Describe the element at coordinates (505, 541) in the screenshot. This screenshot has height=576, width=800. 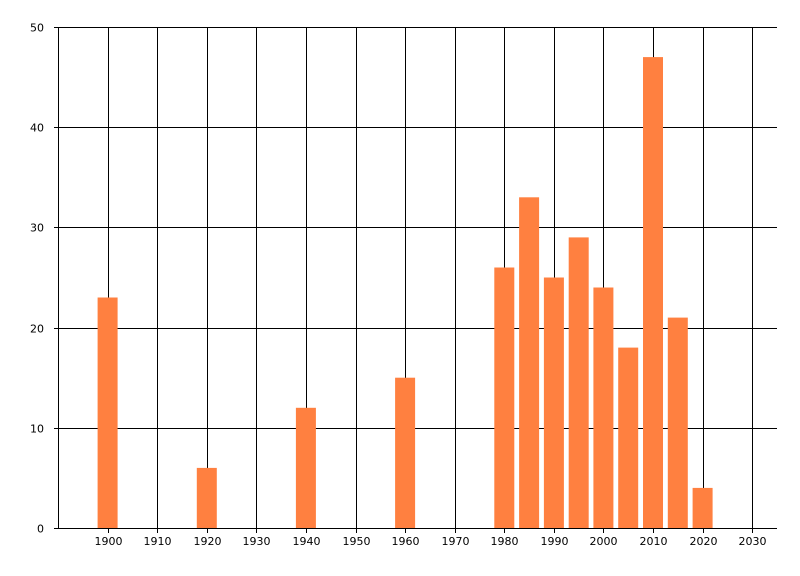
I see `x-tick-label: 1980` at that location.